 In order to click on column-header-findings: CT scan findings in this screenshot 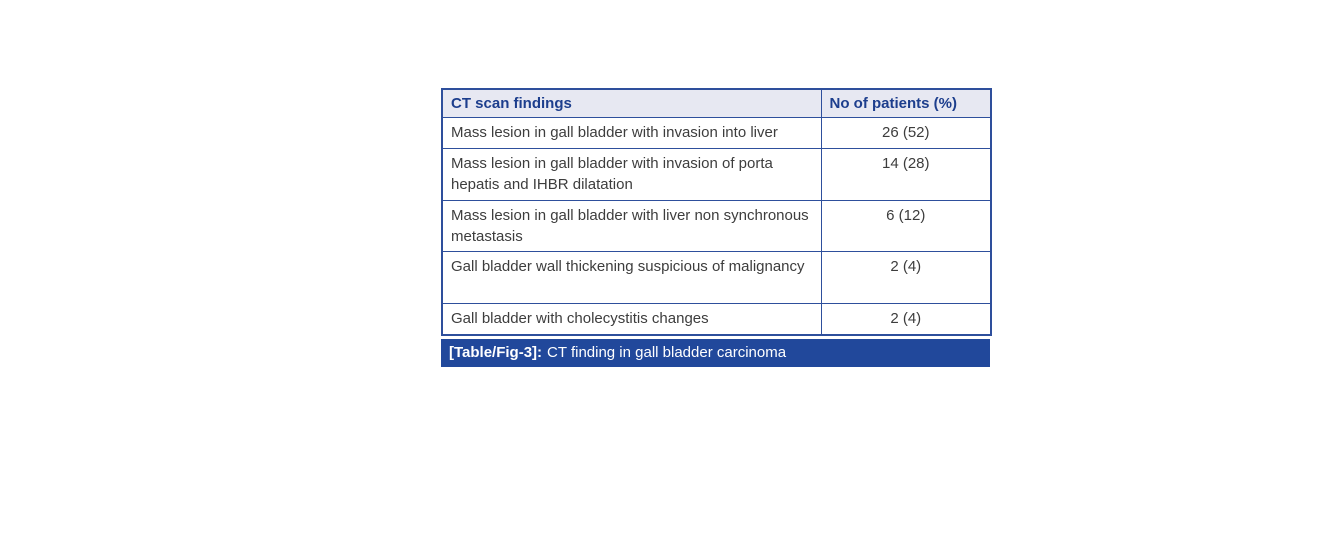, I will do `click(631, 103)`.